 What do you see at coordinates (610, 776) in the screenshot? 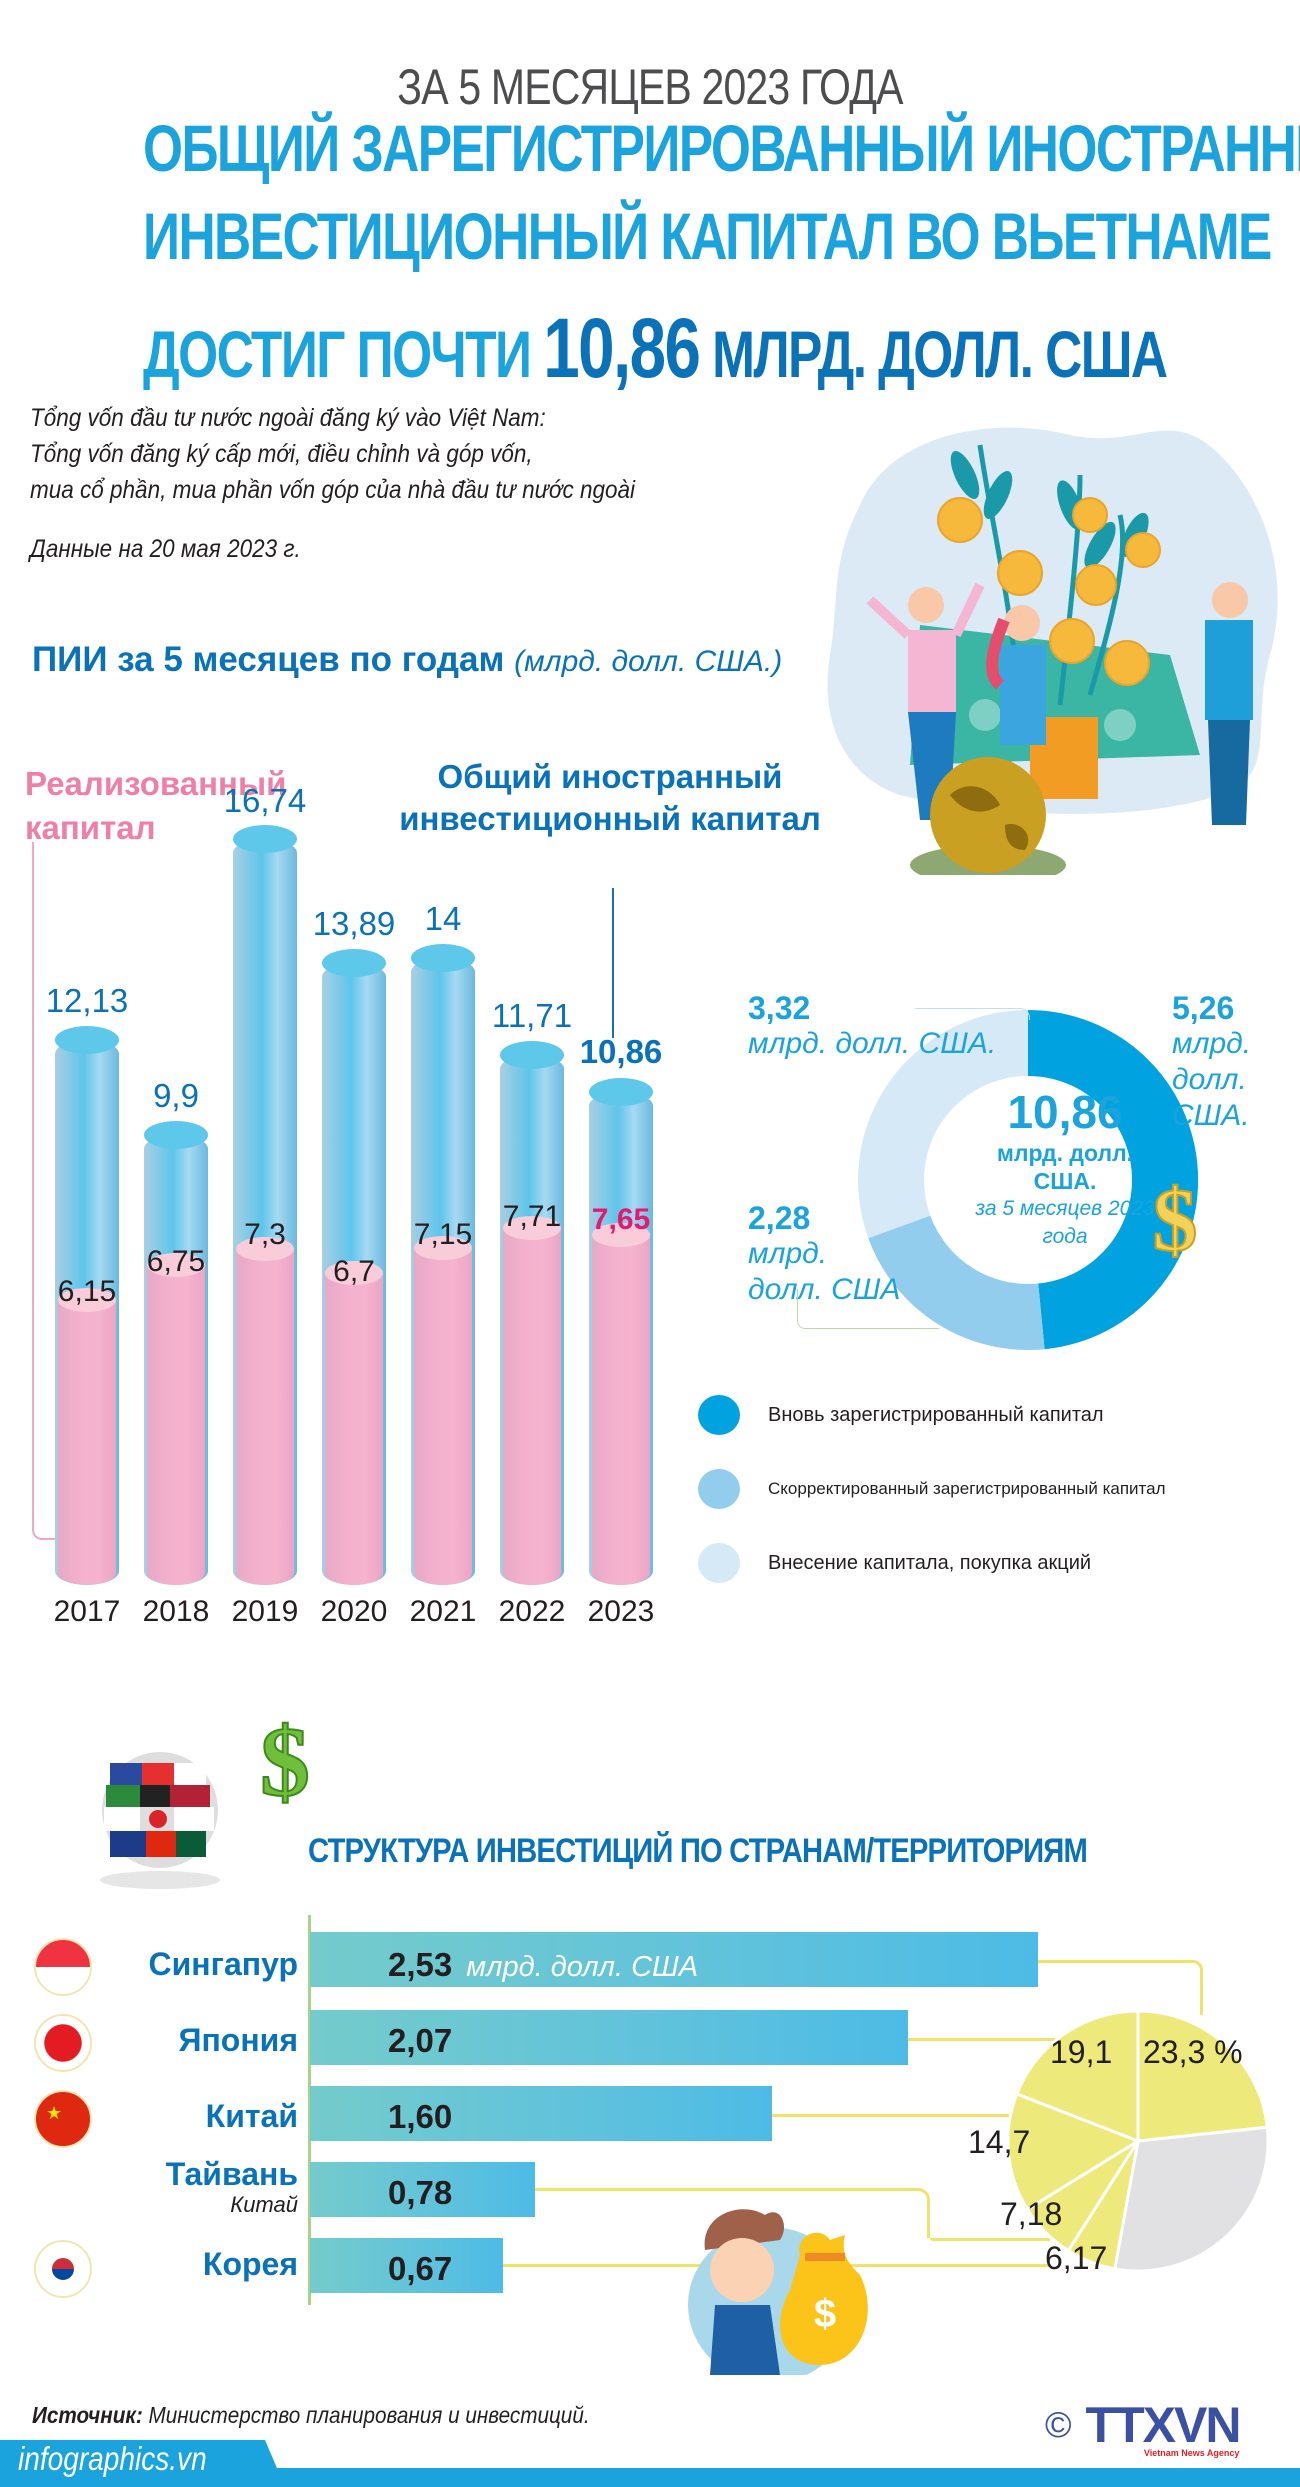
I see `total-label-line-1: Общий иностранный` at bounding box center [610, 776].